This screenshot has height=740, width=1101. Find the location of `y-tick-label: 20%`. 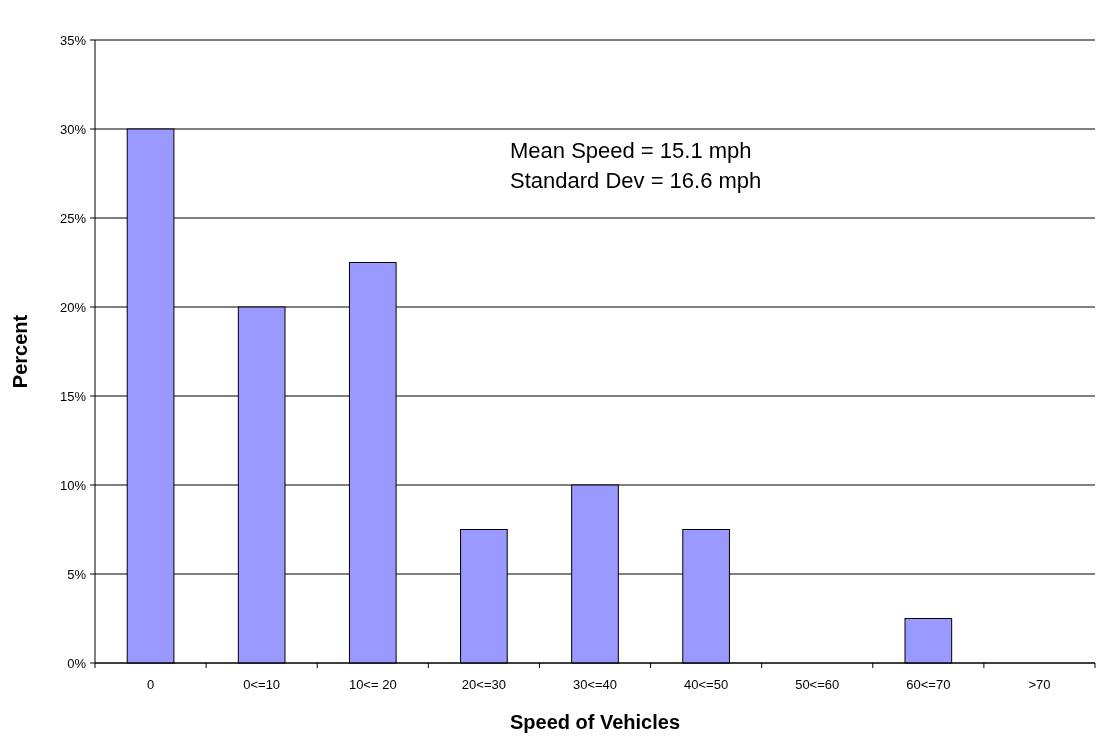

y-tick-label: 20% is located at coordinates (73, 307).